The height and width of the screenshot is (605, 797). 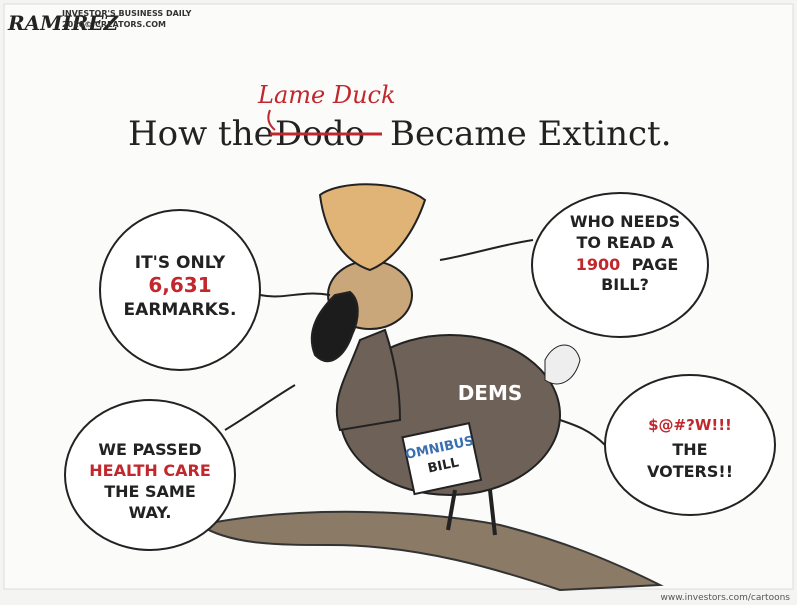 I want to click on publisher: INVESTOR'S BUSINESS DAILY, so click(x=127, y=13).